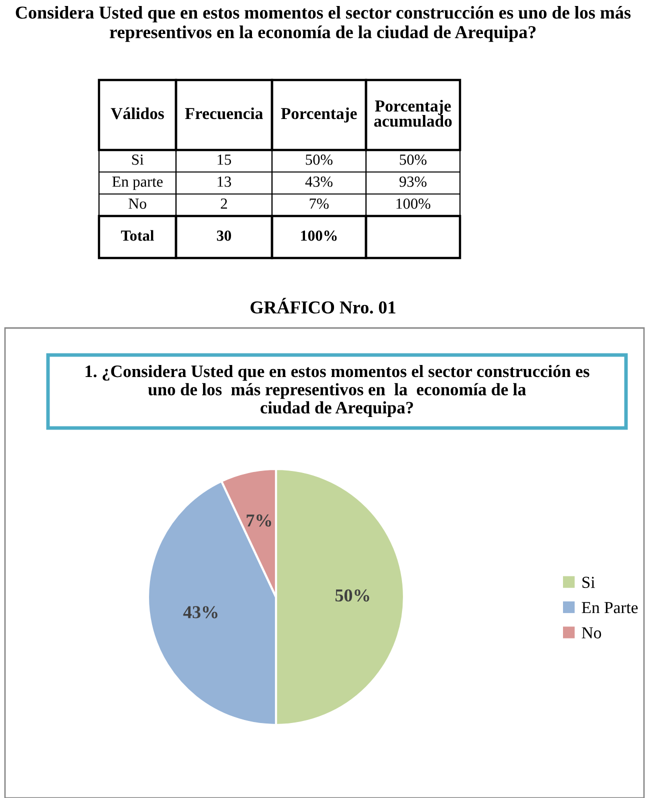  I want to click on category-label: Porcentaje, so click(319, 115).